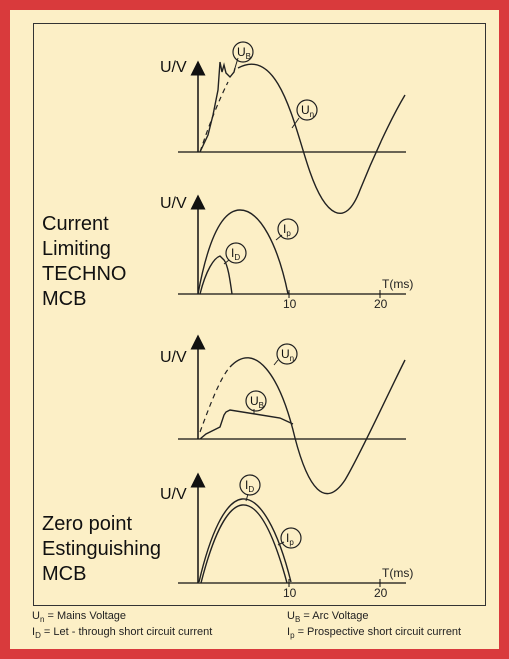 The width and height of the screenshot is (509, 659). Describe the element at coordinates (317, 426) in the screenshot. I see `plot-3-un-curve` at that location.